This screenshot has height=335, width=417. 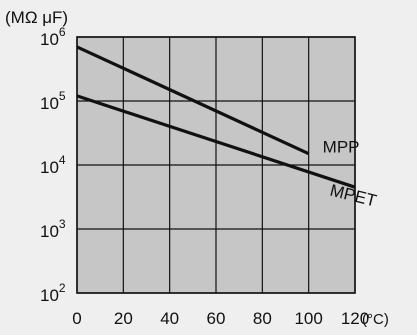 I want to click on x-tick-label: 0, so click(x=76, y=318).